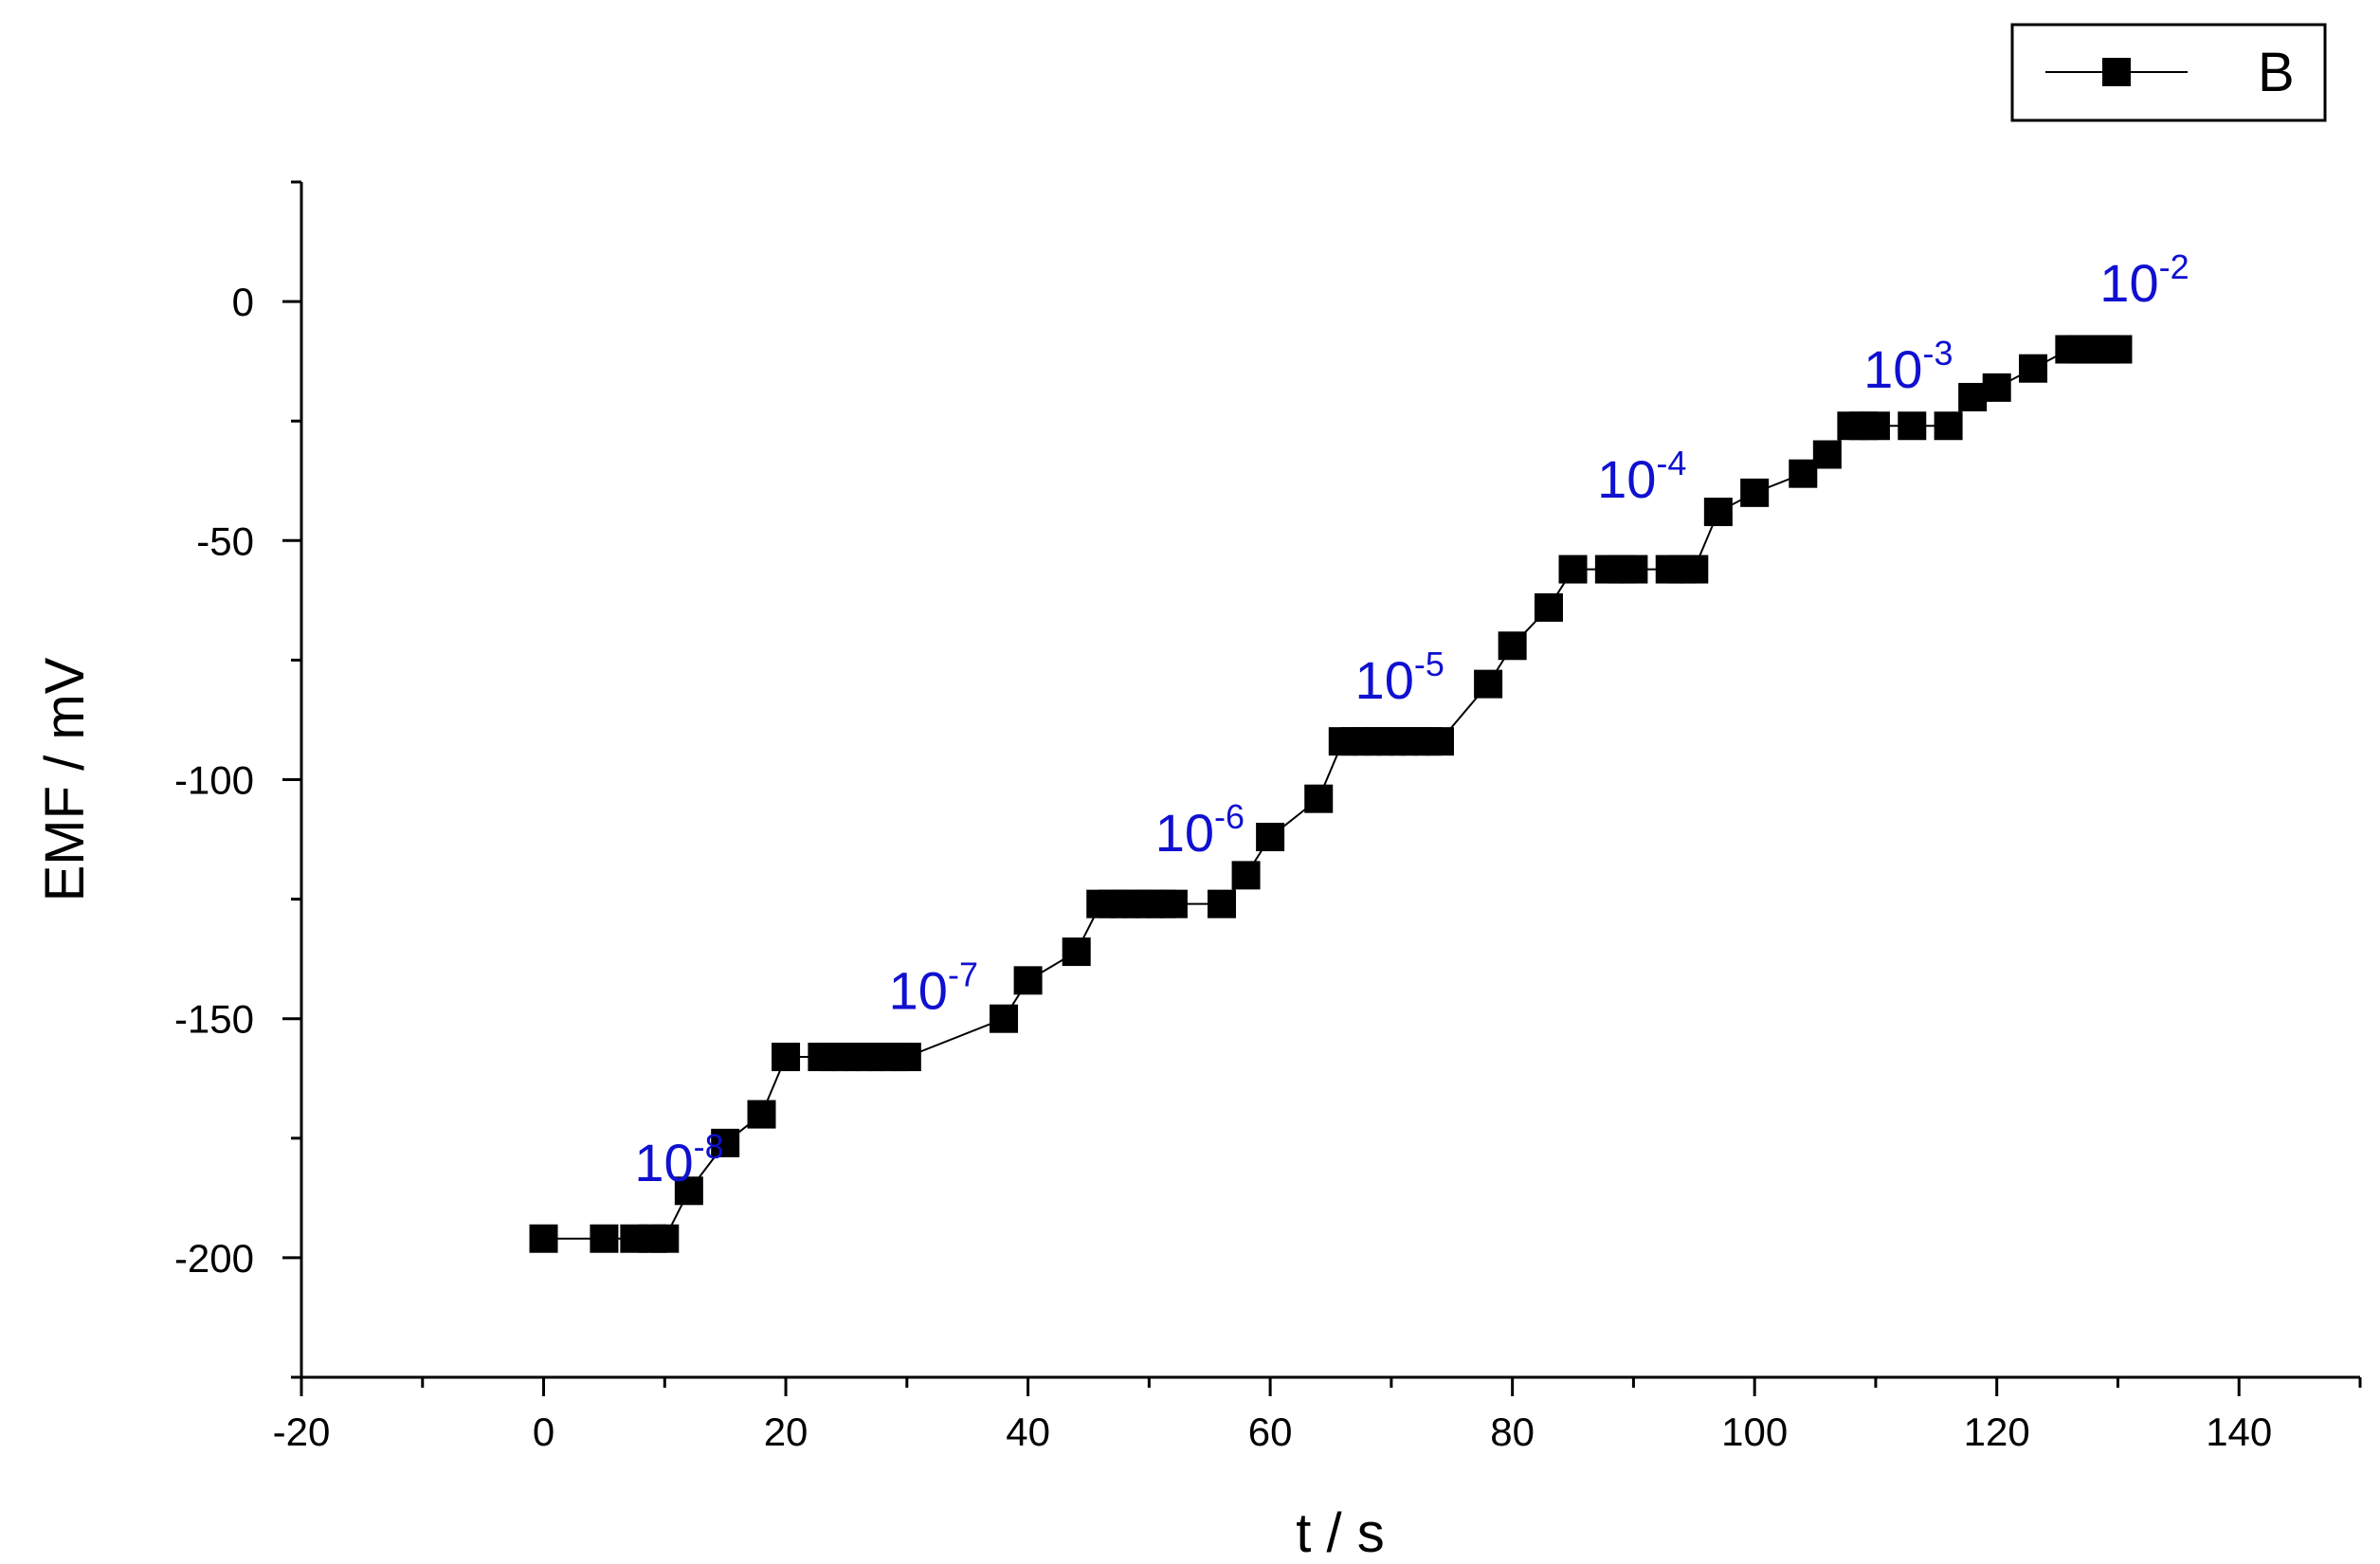 The image size is (2380, 1564). What do you see at coordinates (2116, 72) in the screenshot?
I see `legend-marker` at bounding box center [2116, 72].